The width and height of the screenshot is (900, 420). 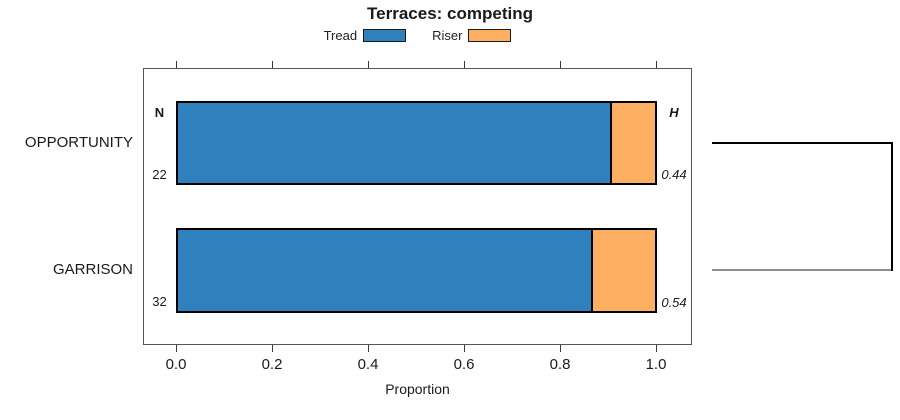 I want to click on x-tick-label: 1.0, so click(x=656, y=364).